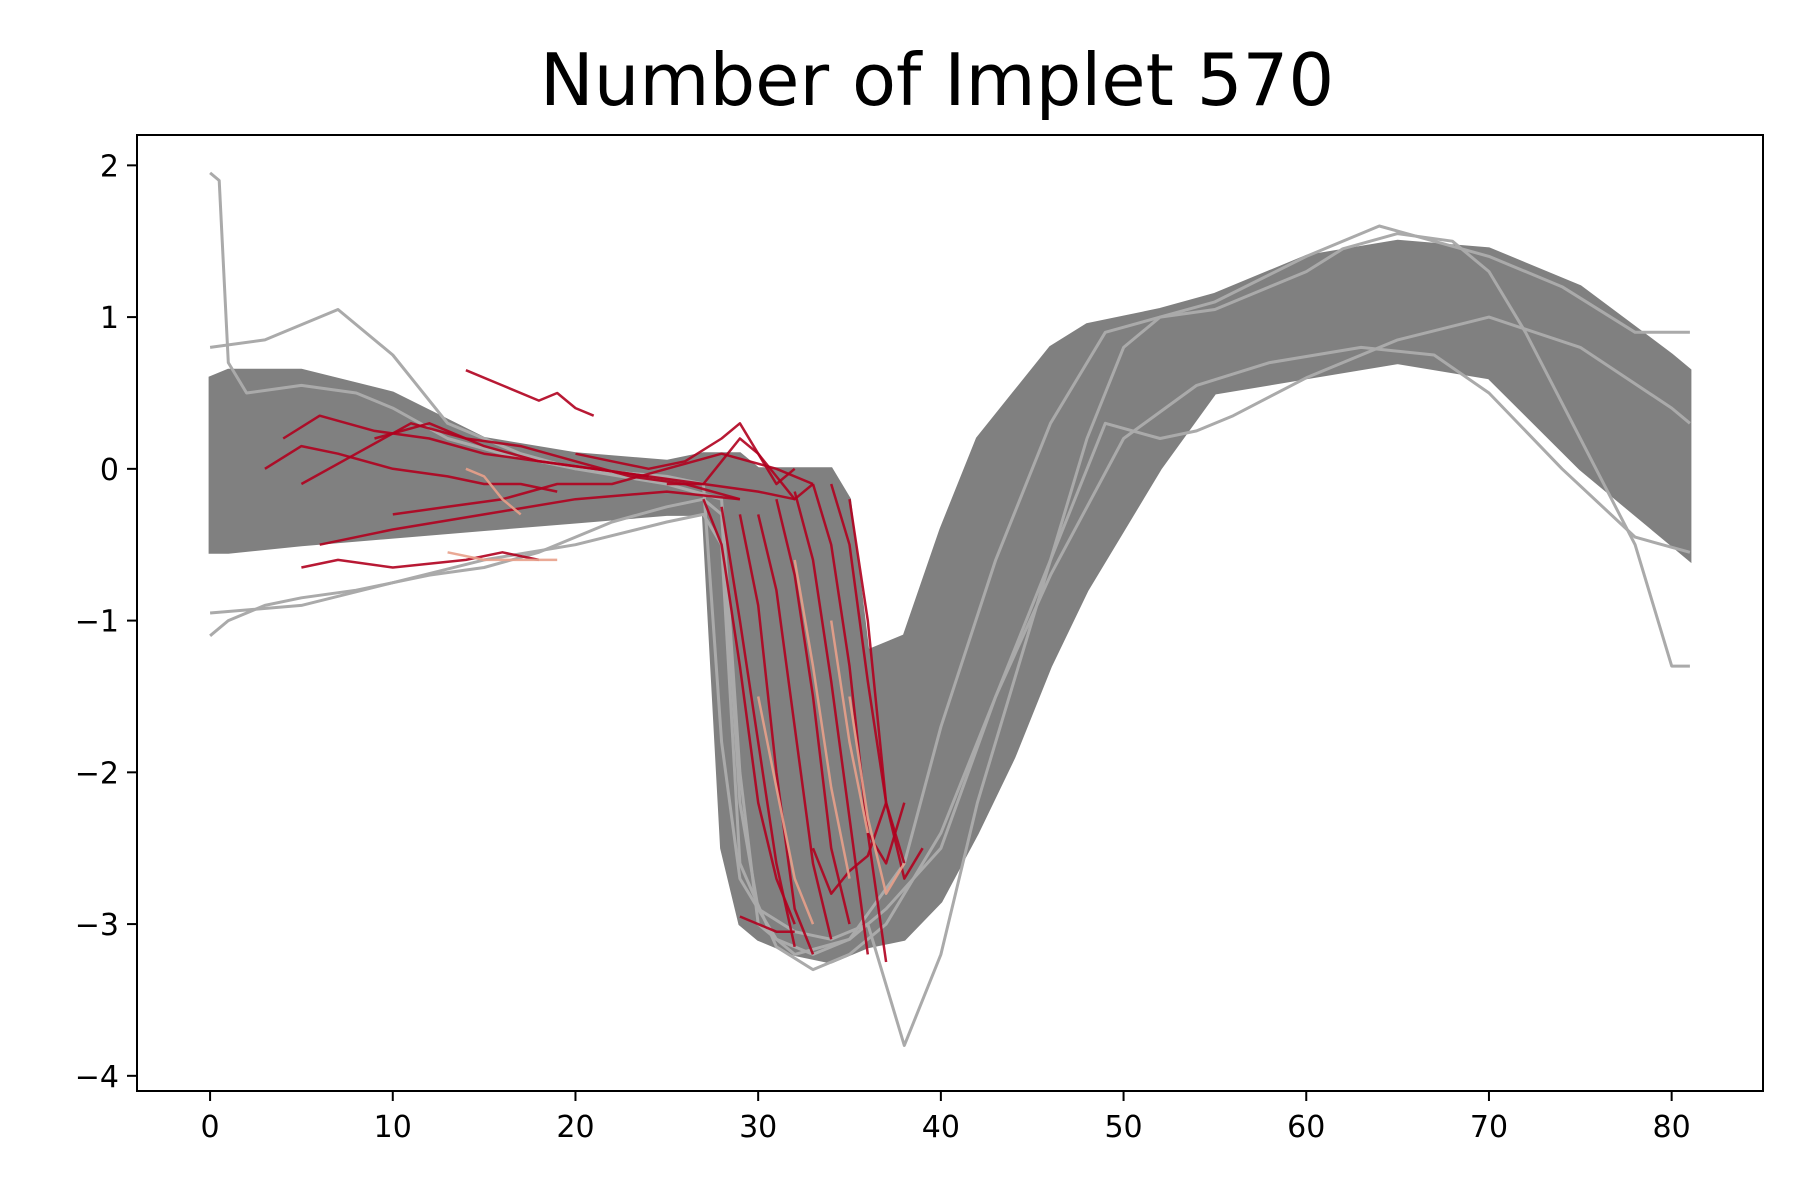 This screenshot has height=1200, width=1800. What do you see at coordinates (1672, 1127) in the screenshot?
I see `x-tick-label-80: 80` at bounding box center [1672, 1127].